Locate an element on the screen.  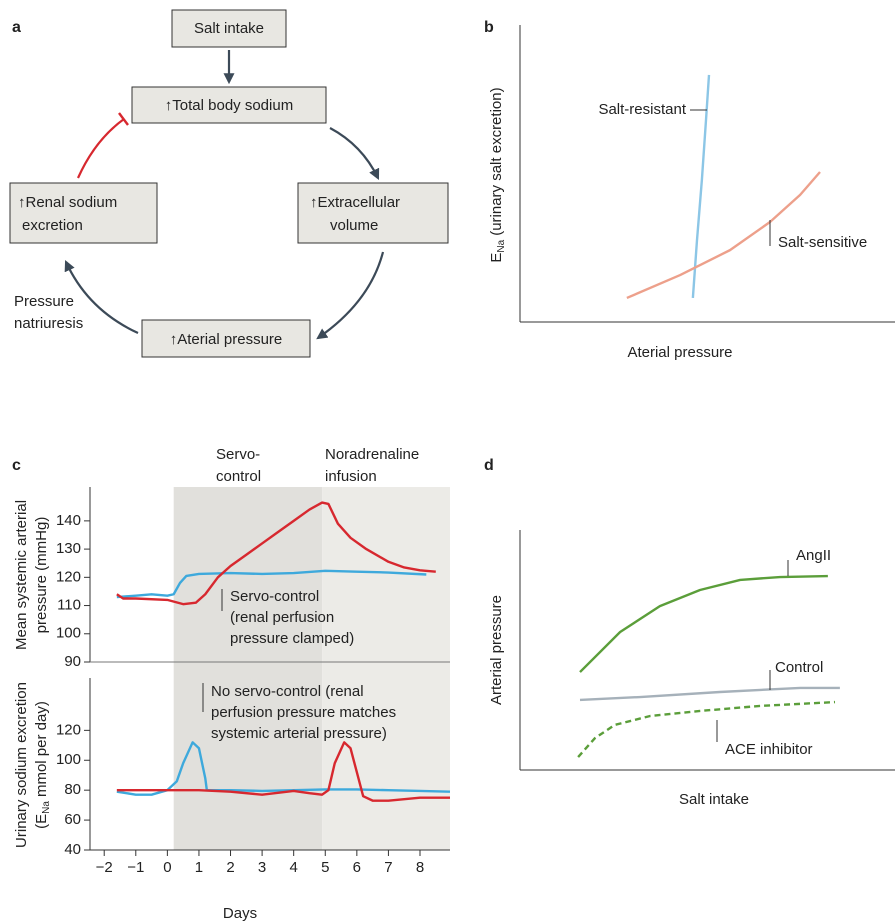
y-tick-label: 110 is located at coordinates (69, 605).